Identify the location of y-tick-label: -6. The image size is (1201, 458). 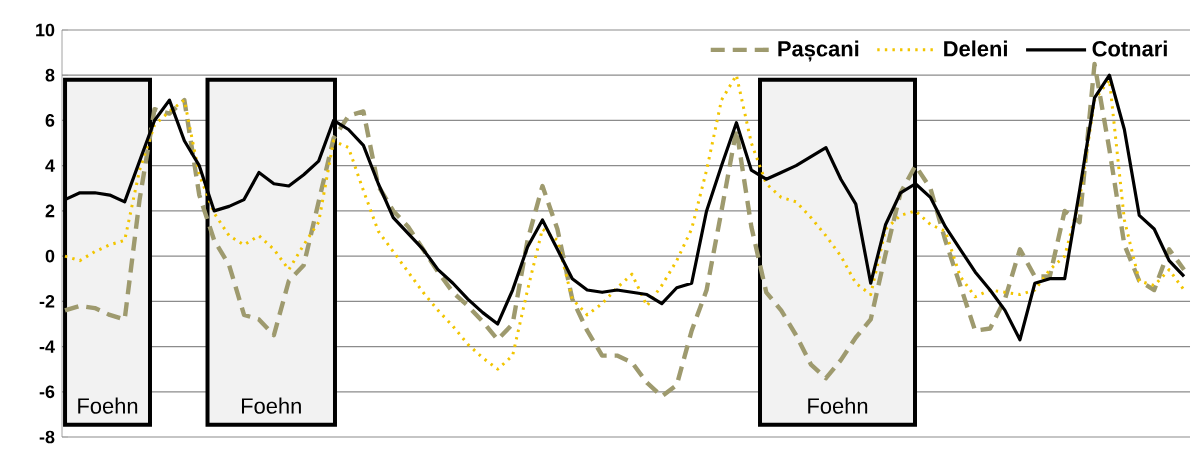
(47, 392).